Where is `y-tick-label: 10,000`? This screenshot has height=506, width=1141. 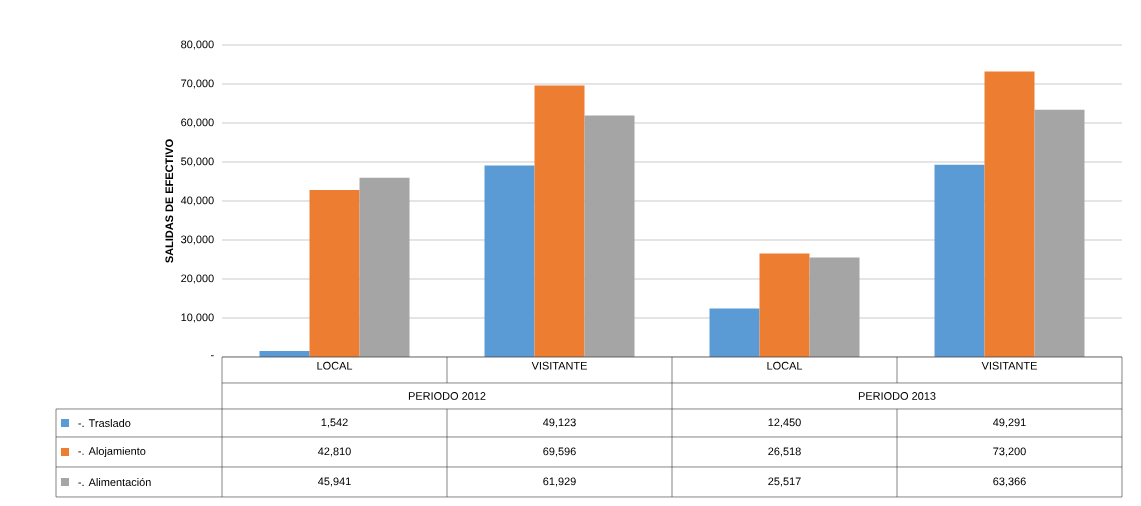
y-tick-label: 10,000 is located at coordinates (197, 318).